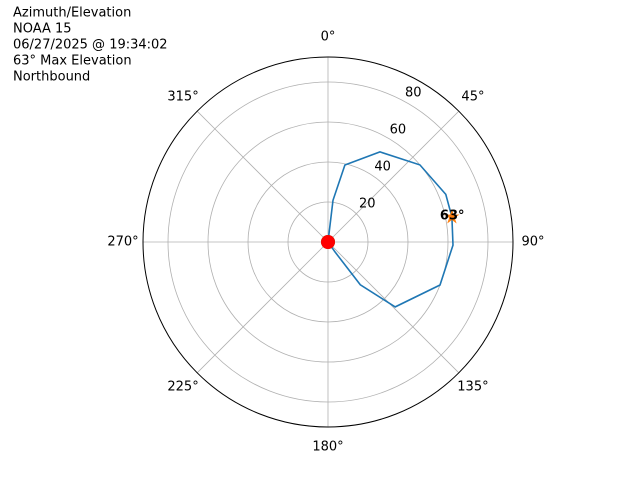 Image resolution: width=640 pixels, height=480 pixels. Describe the element at coordinates (90, 45) in the screenshot. I see `title-line: 06/27/2025 @ 19:34:02` at that location.